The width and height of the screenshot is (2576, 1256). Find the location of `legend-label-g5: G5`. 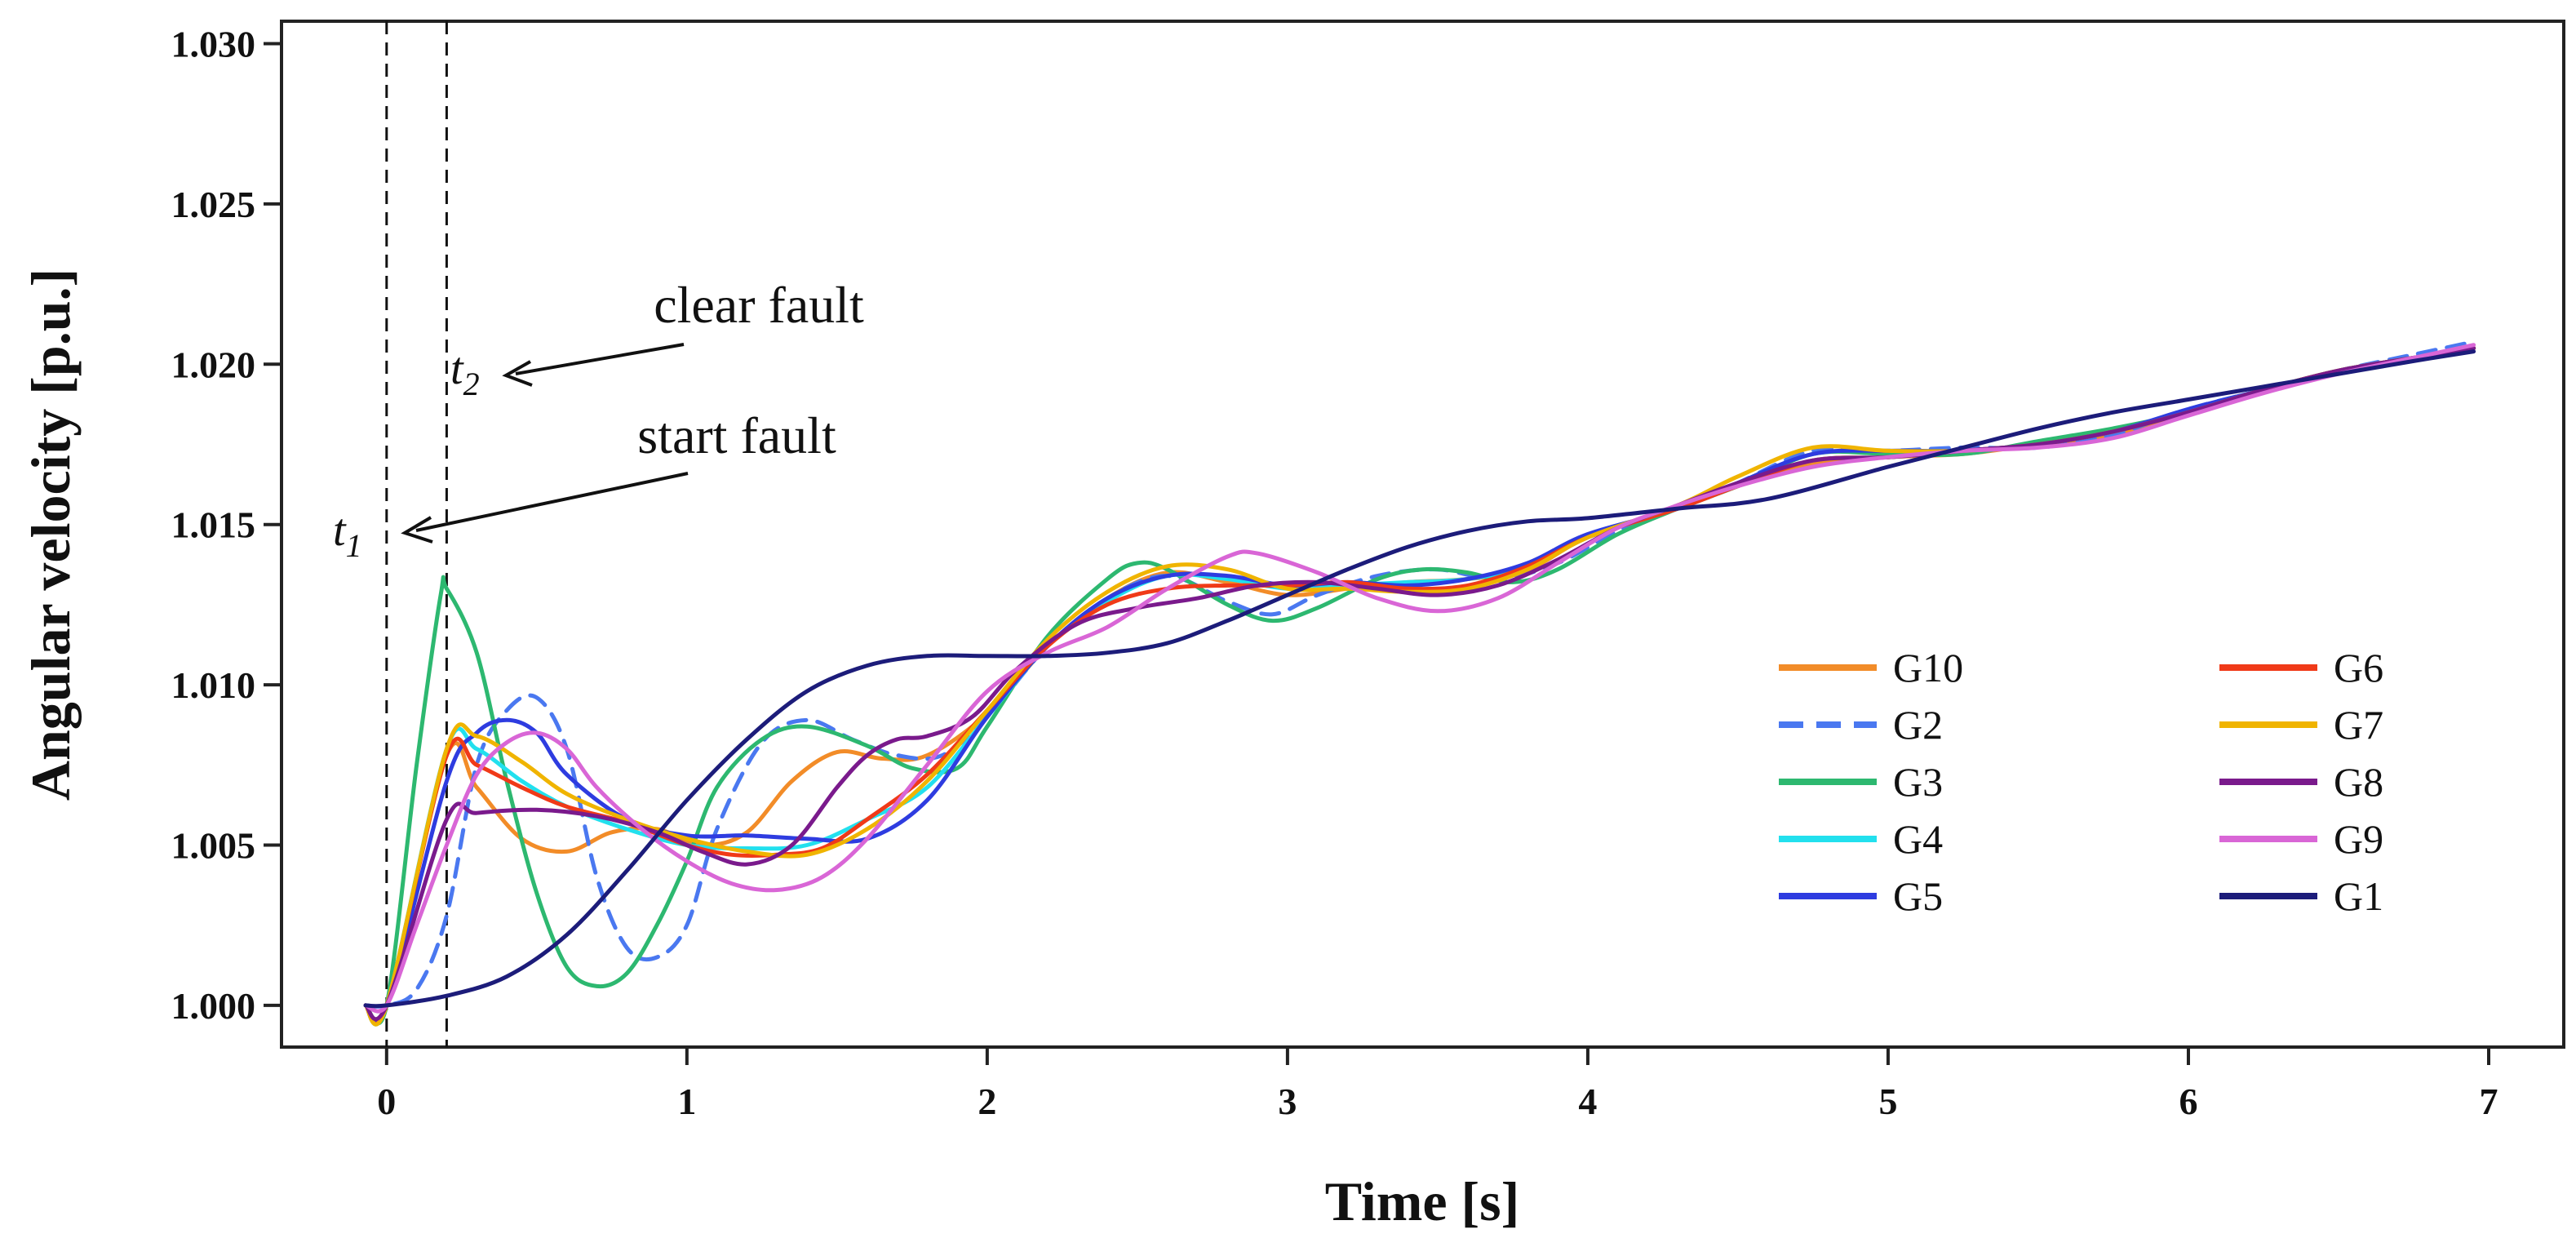

legend-label-g5: G5 is located at coordinates (1918, 896).